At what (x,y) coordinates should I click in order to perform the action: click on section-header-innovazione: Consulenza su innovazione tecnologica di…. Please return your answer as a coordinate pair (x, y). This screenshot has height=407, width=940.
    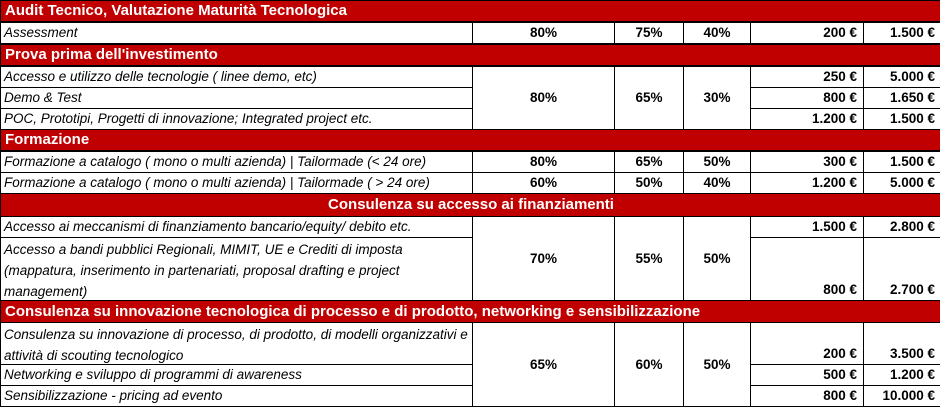
    Looking at the image, I should click on (470, 311).